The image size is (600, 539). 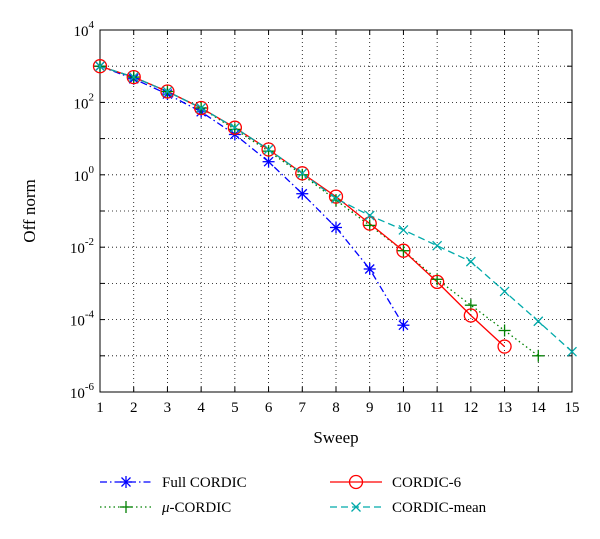 I want to click on y-tick-label: 10⁻⁶, so click(x=82, y=391).